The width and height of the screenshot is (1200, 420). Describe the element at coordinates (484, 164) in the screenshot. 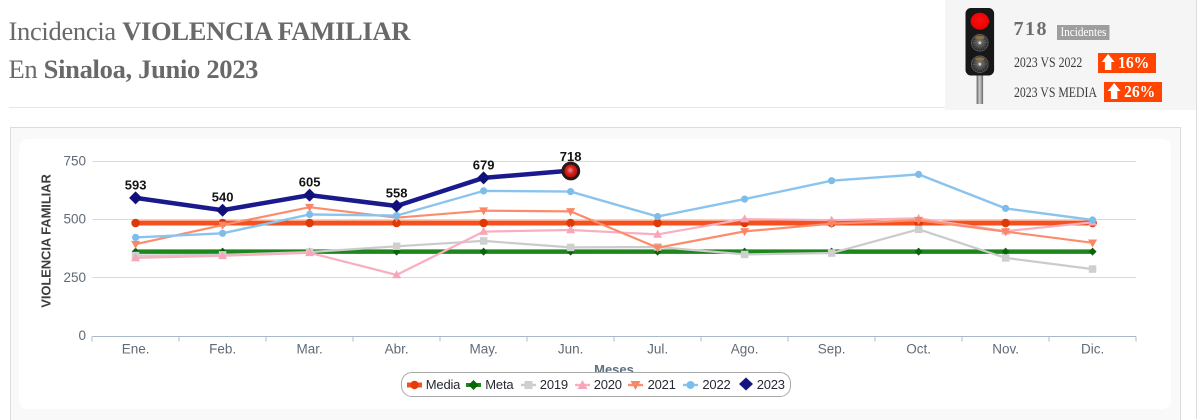

I see `svg-text: 679` at that location.